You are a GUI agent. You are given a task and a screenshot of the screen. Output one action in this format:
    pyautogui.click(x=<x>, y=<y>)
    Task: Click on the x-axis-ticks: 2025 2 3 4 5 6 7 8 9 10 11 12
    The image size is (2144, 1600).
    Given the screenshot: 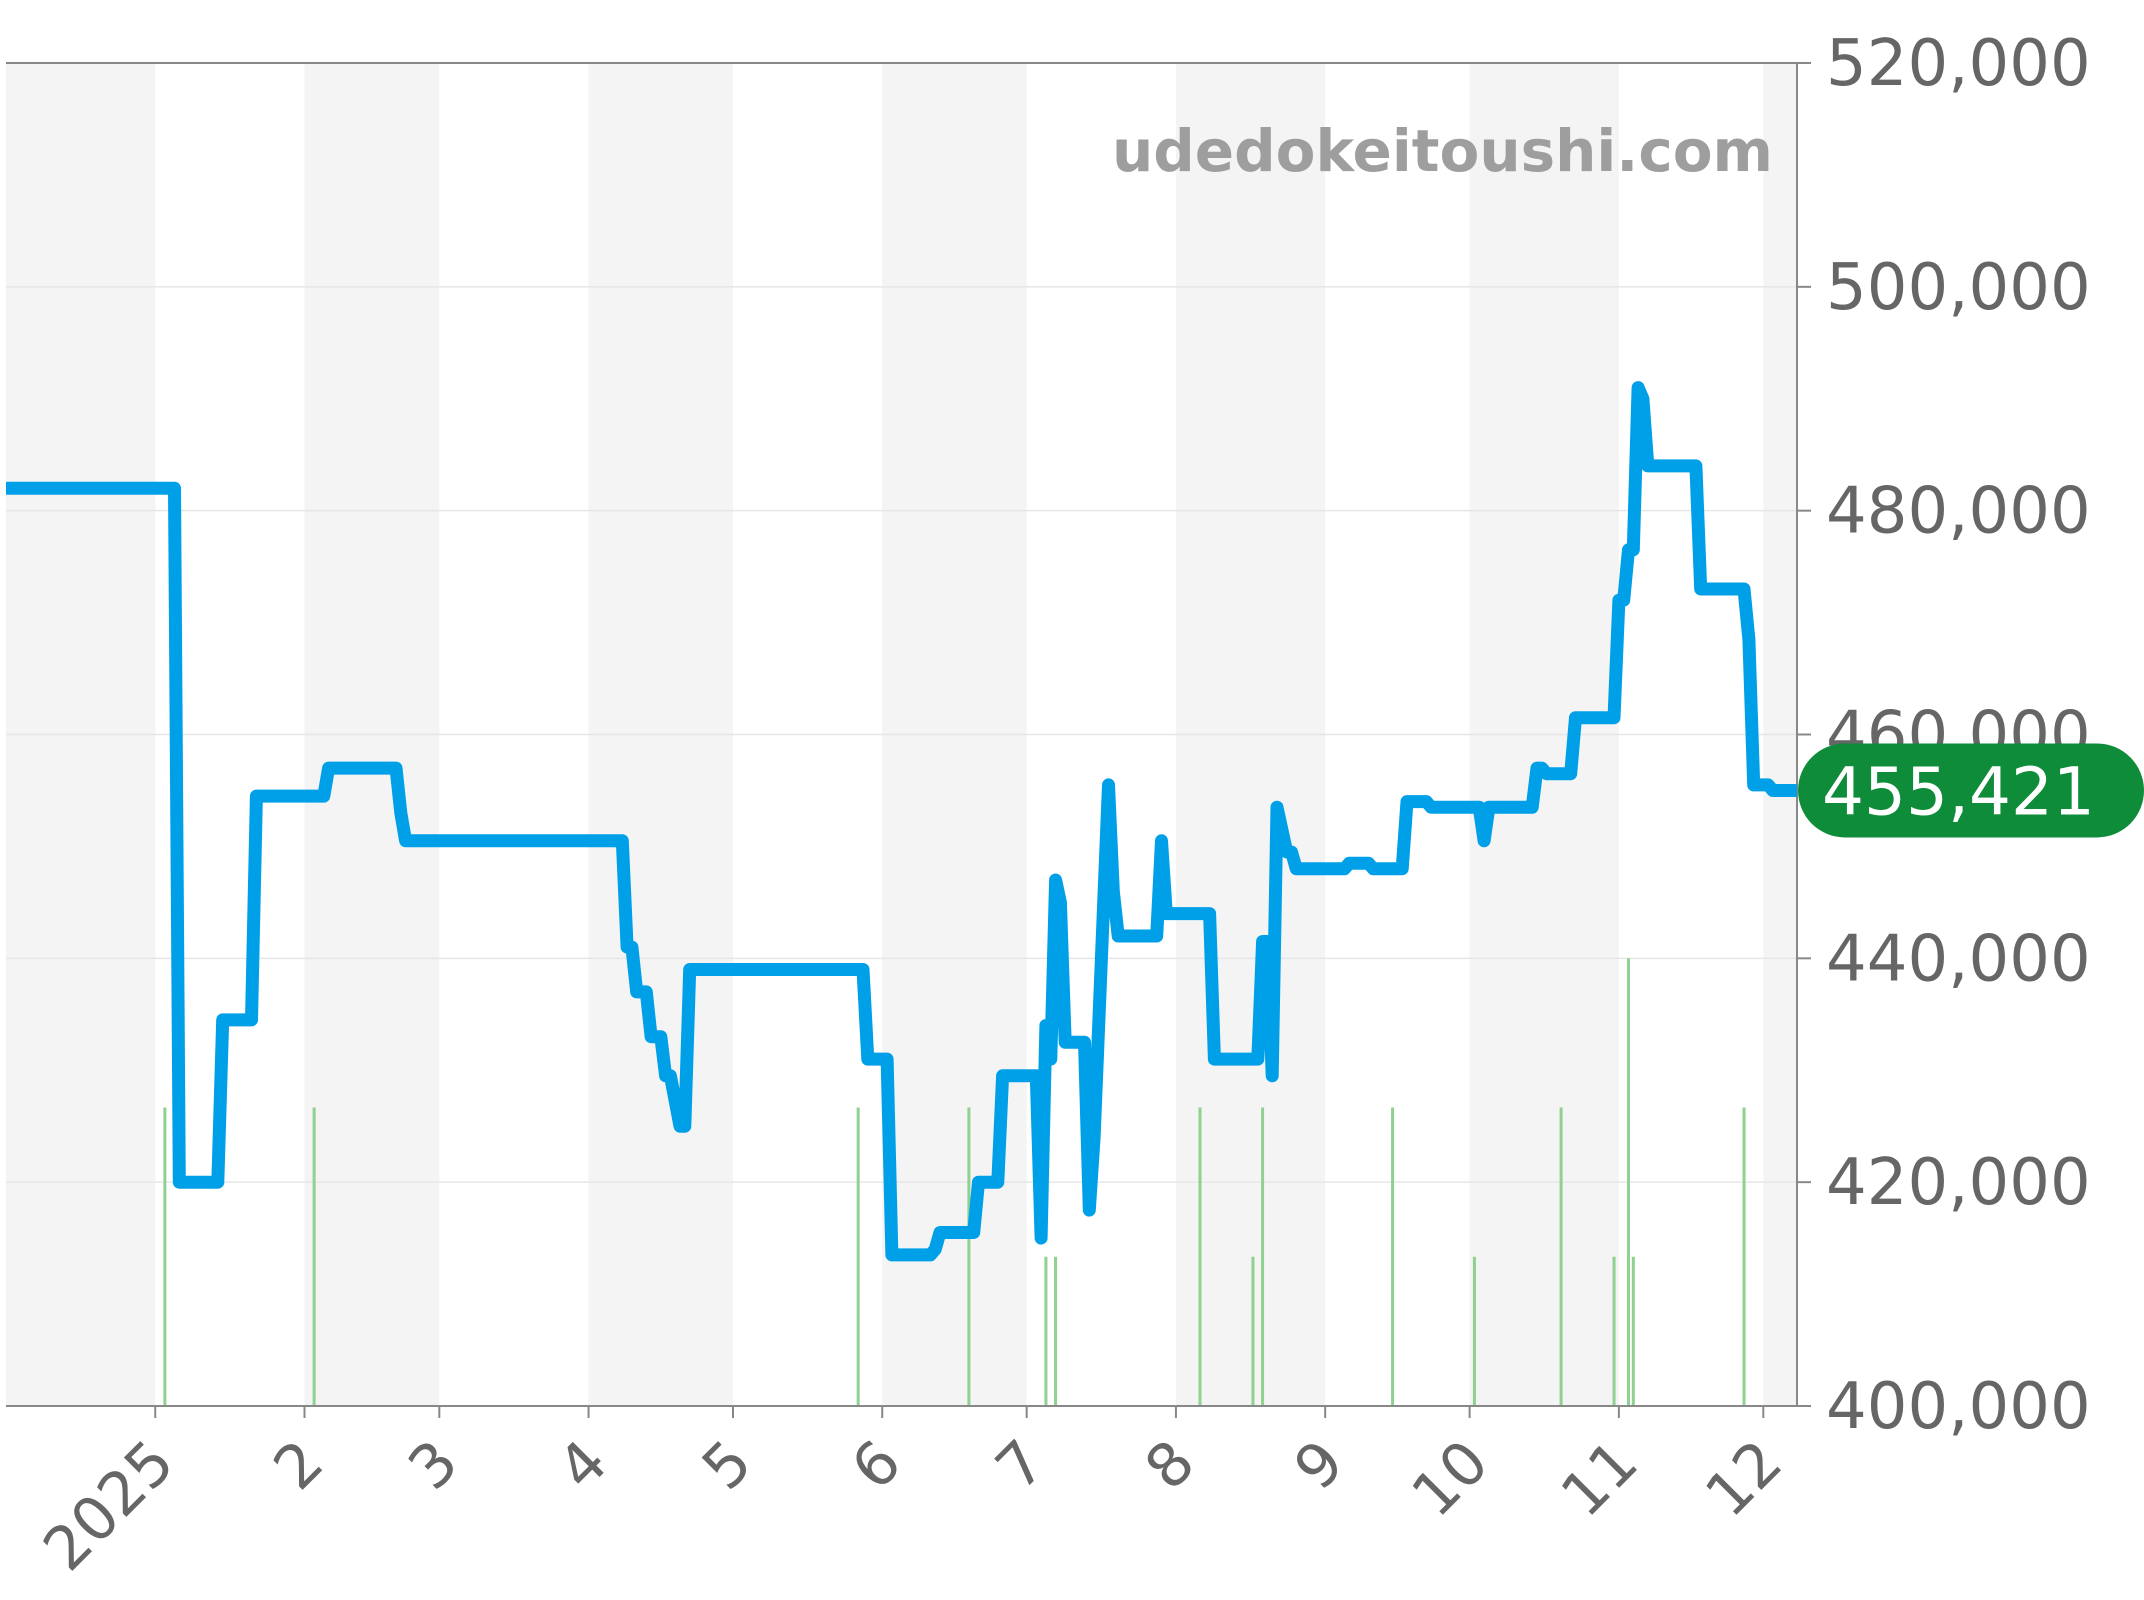 What is the action you would take?
    pyautogui.click(x=913, y=1495)
    